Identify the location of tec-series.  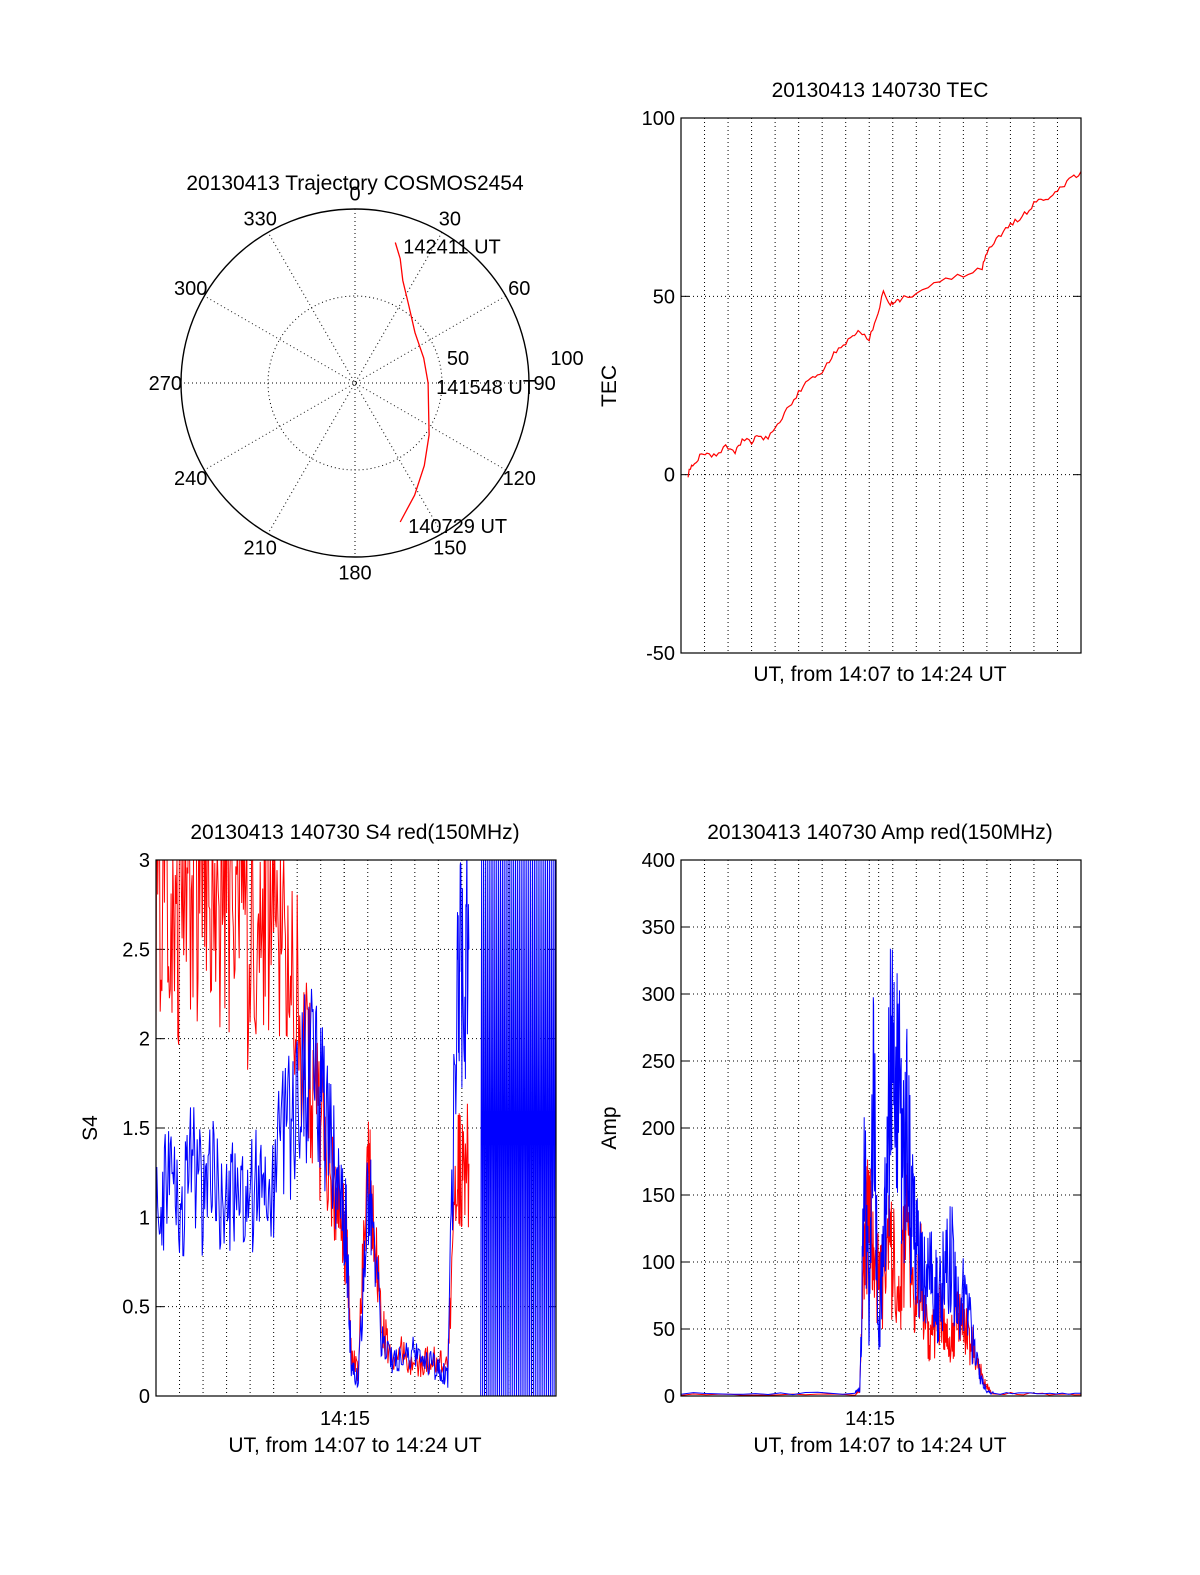
(884, 324).